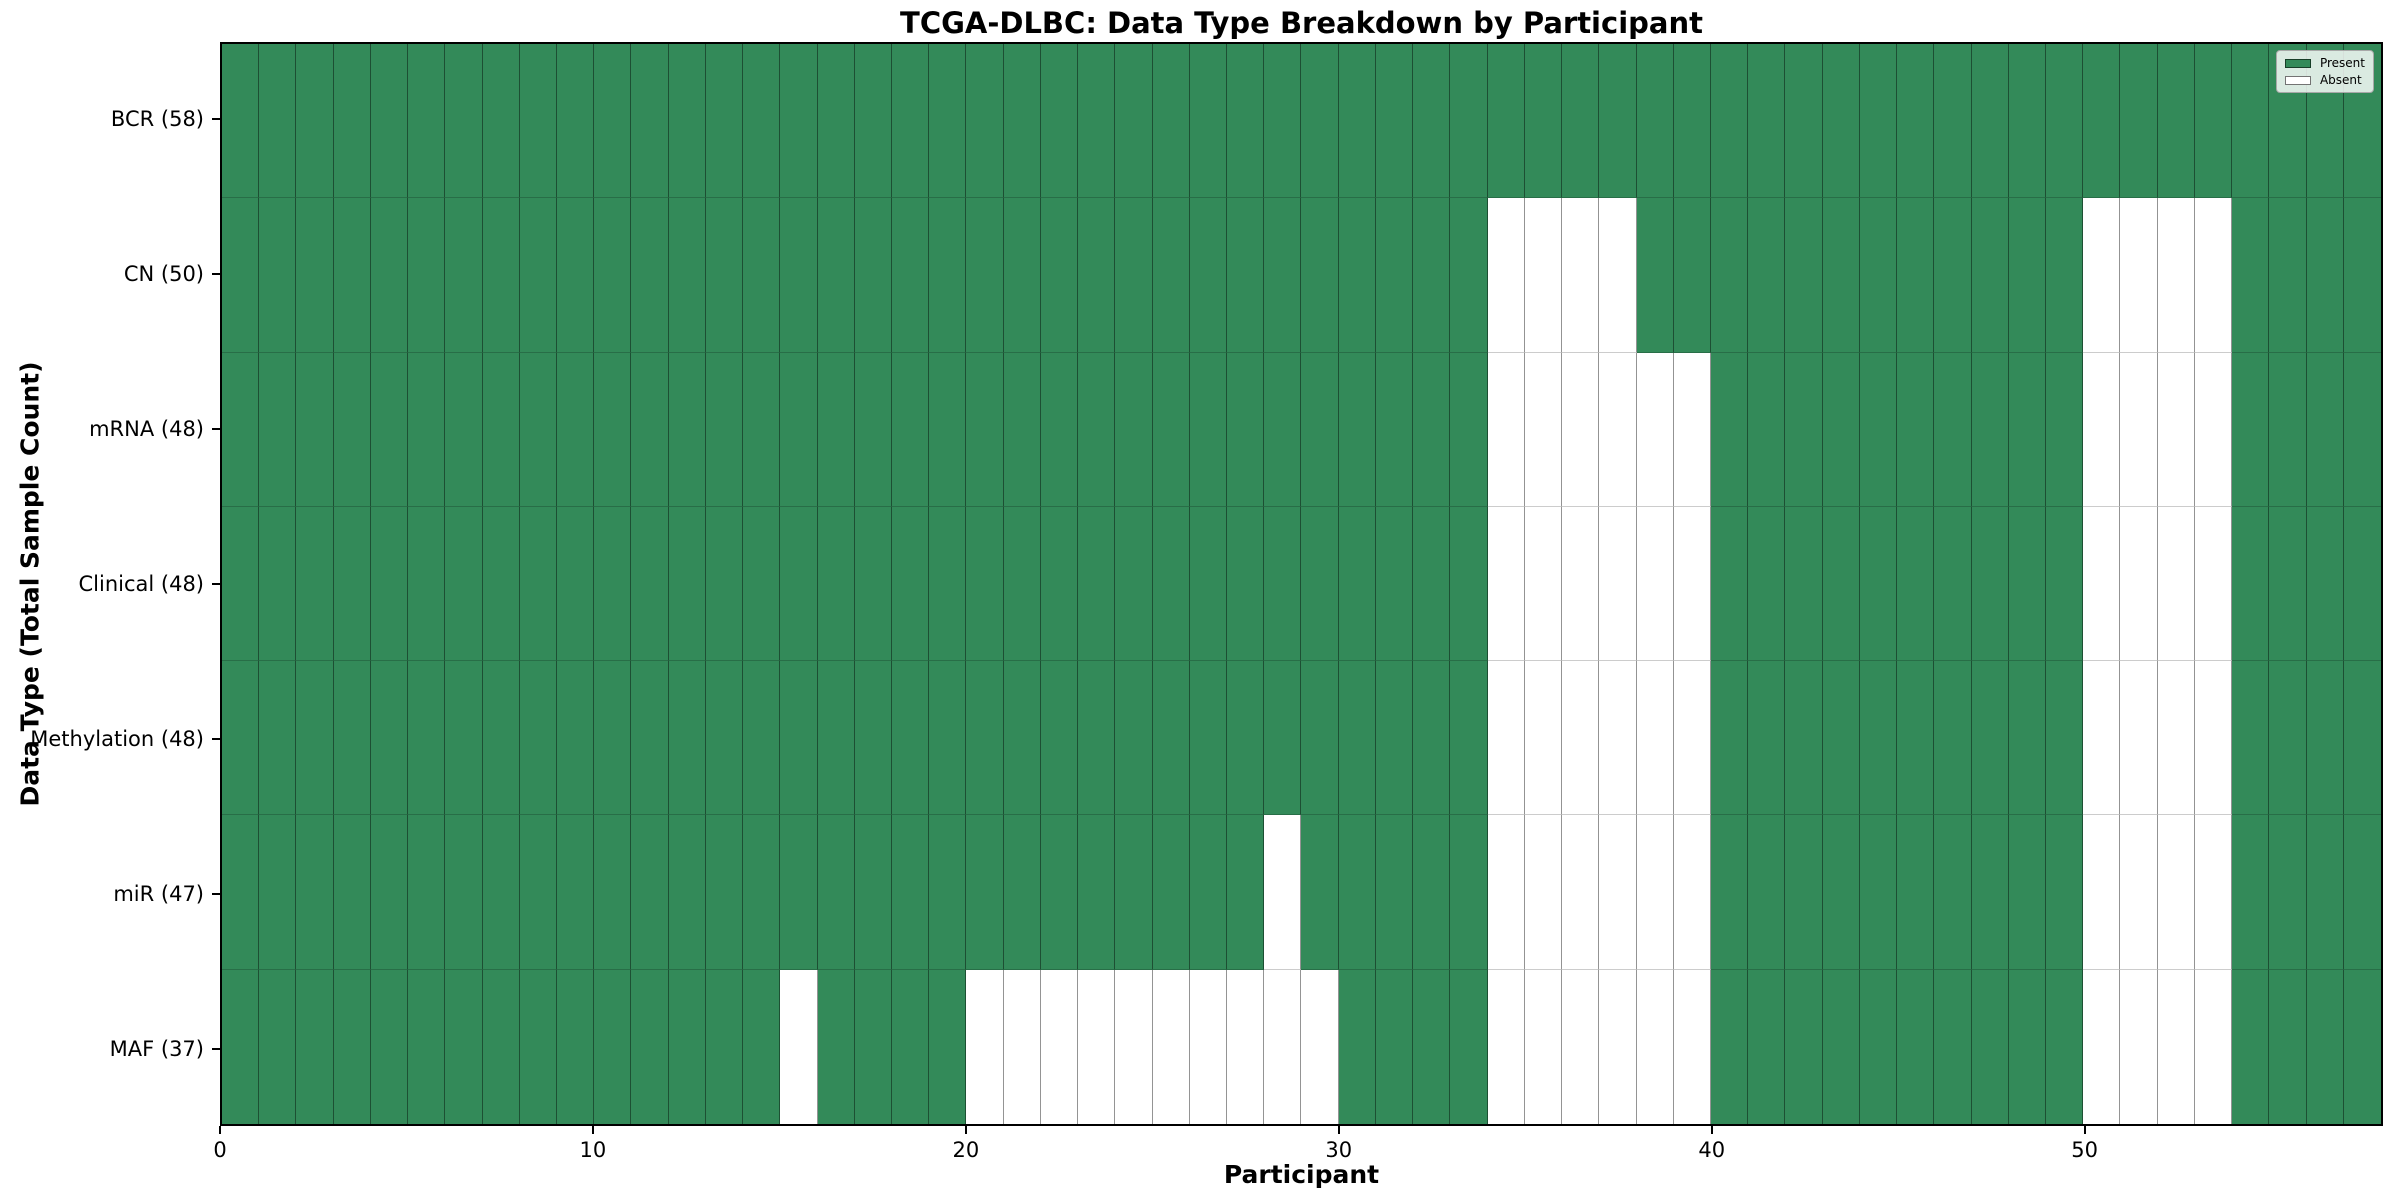 The height and width of the screenshot is (1200, 2400). I want to click on y-tick-label: Methylation (48), so click(117, 738).